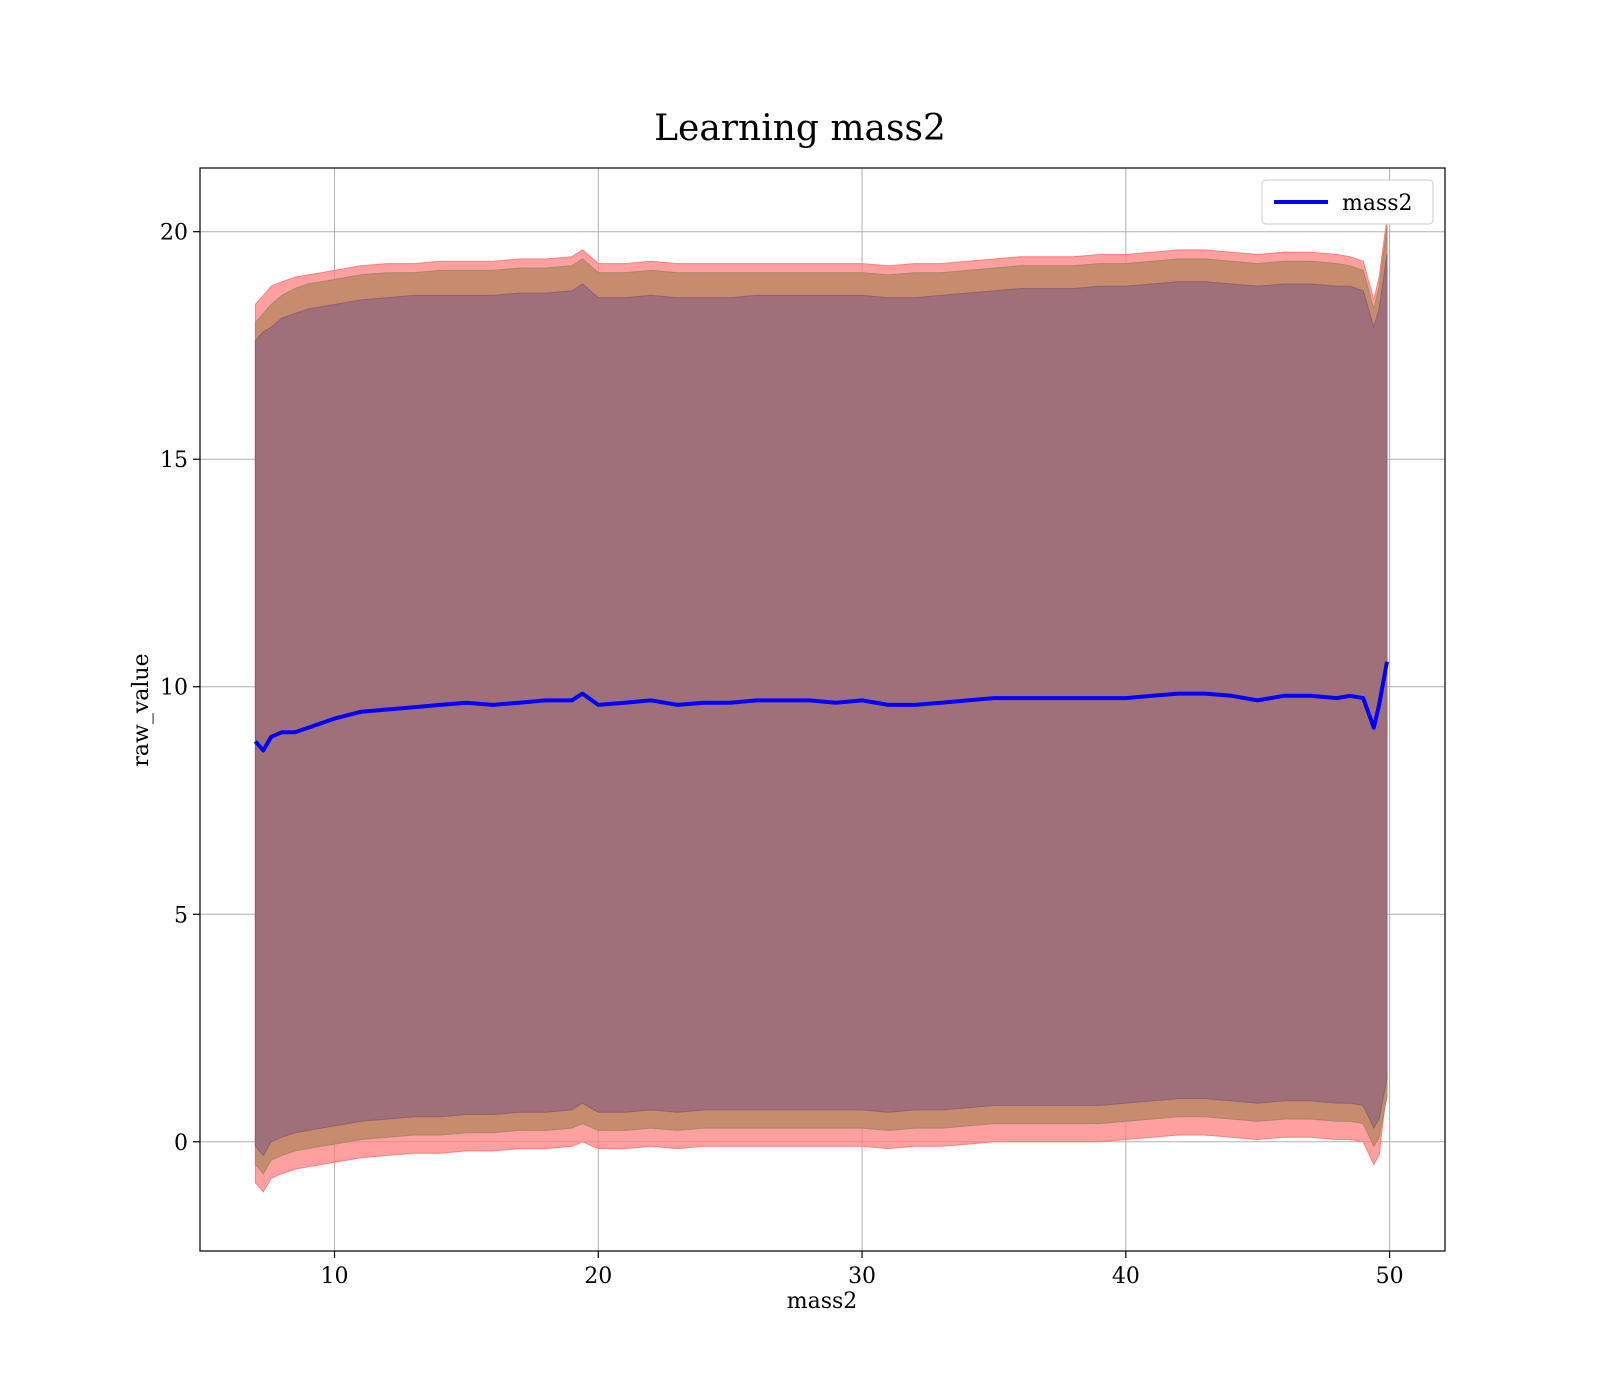  What do you see at coordinates (598, 1276) in the screenshot?
I see `x-tick-label: 20` at bounding box center [598, 1276].